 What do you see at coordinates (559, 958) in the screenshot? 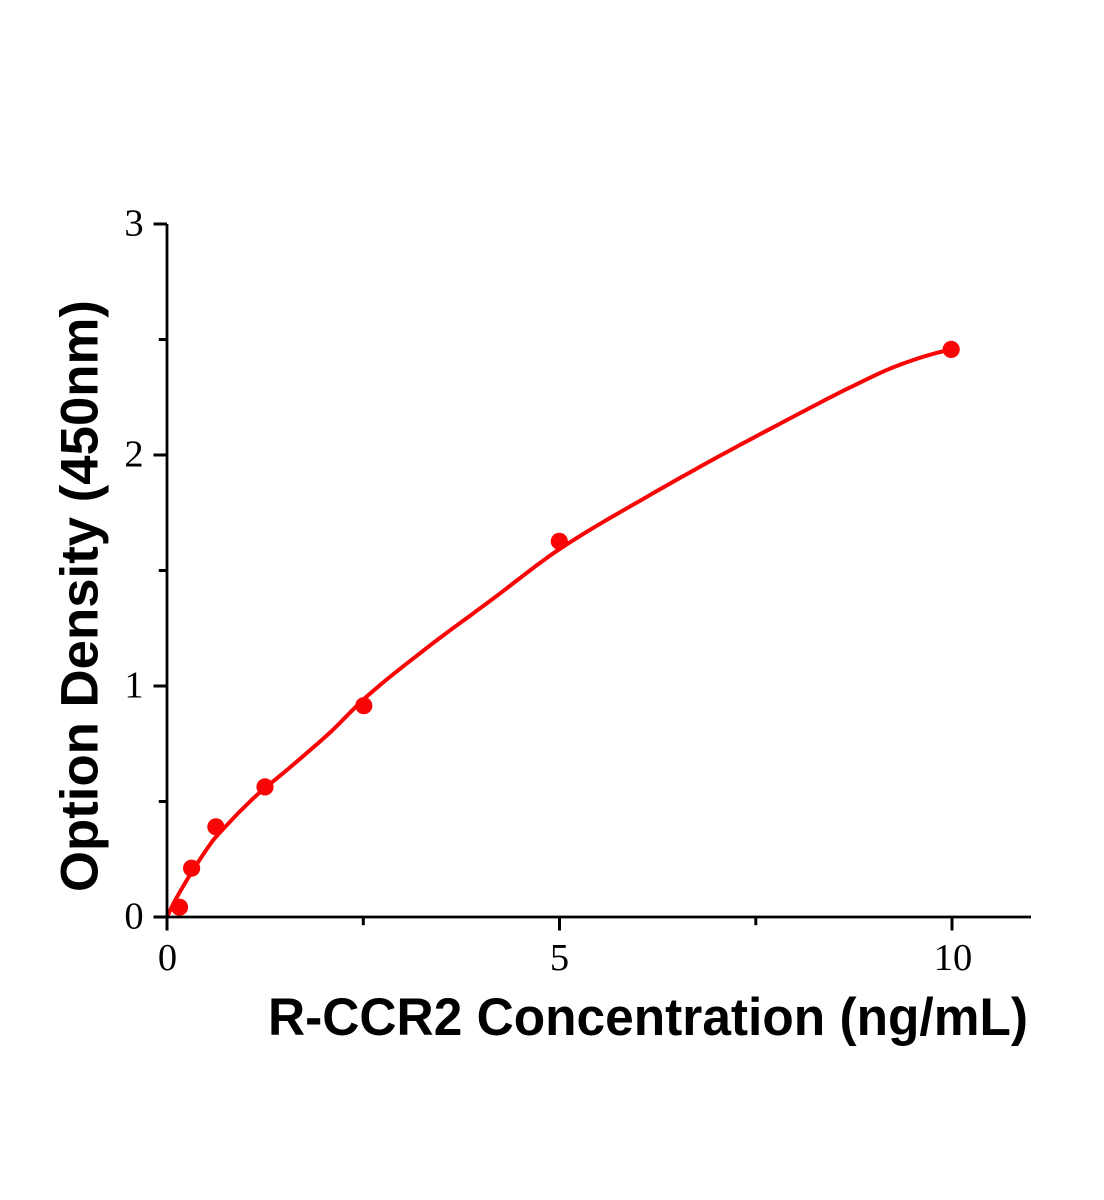
I see `svg-text: 5` at bounding box center [559, 958].